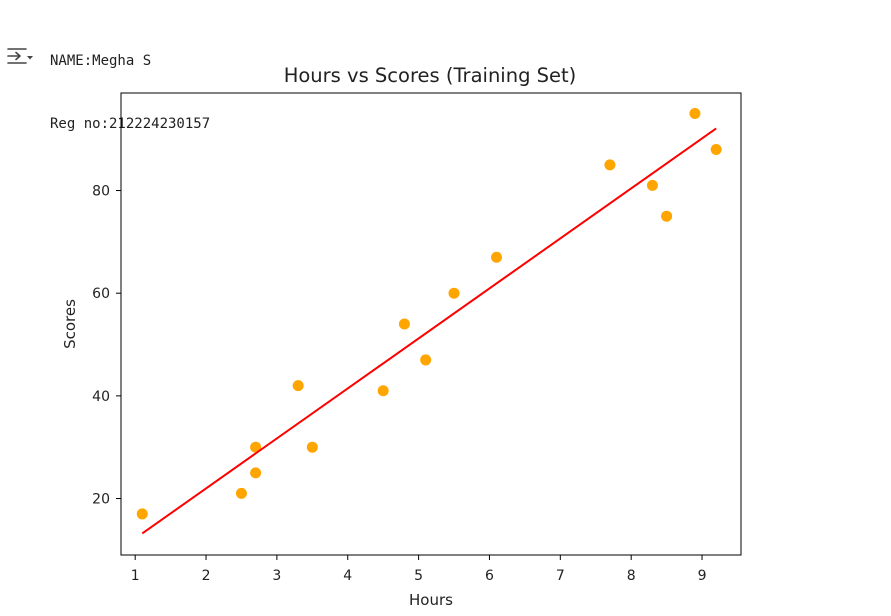  Describe the element at coordinates (489, 576) in the screenshot. I see `x-tick-label: 6` at that location.